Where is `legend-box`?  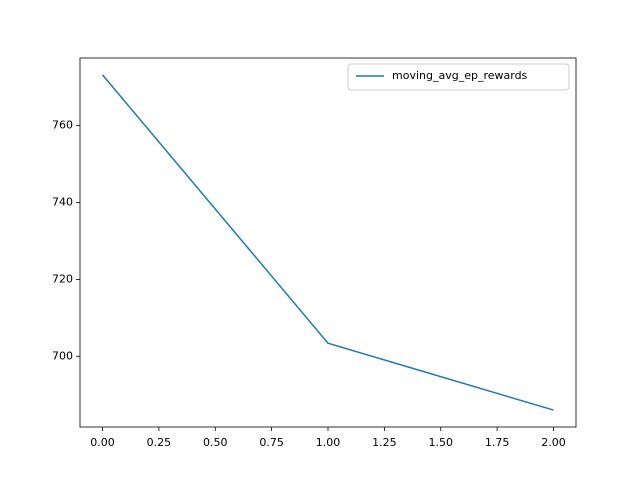 legend-box is located at coordinates (458, 77).